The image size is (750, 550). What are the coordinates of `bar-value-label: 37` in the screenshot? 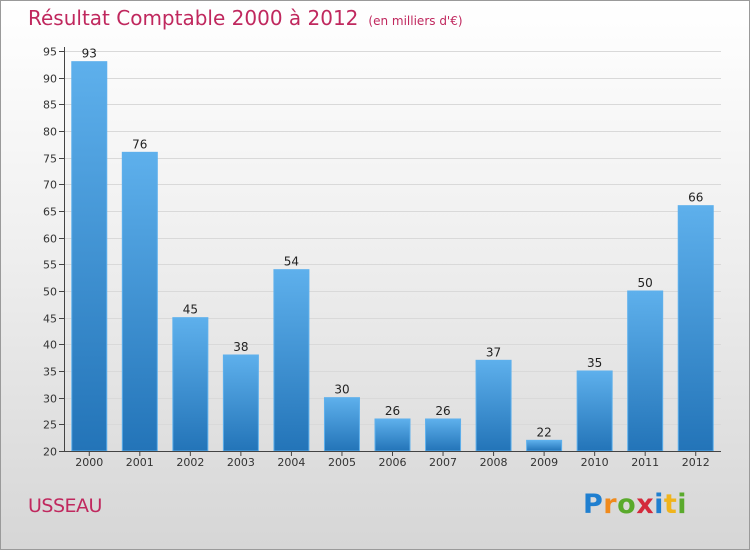 It's located at (493, 352).